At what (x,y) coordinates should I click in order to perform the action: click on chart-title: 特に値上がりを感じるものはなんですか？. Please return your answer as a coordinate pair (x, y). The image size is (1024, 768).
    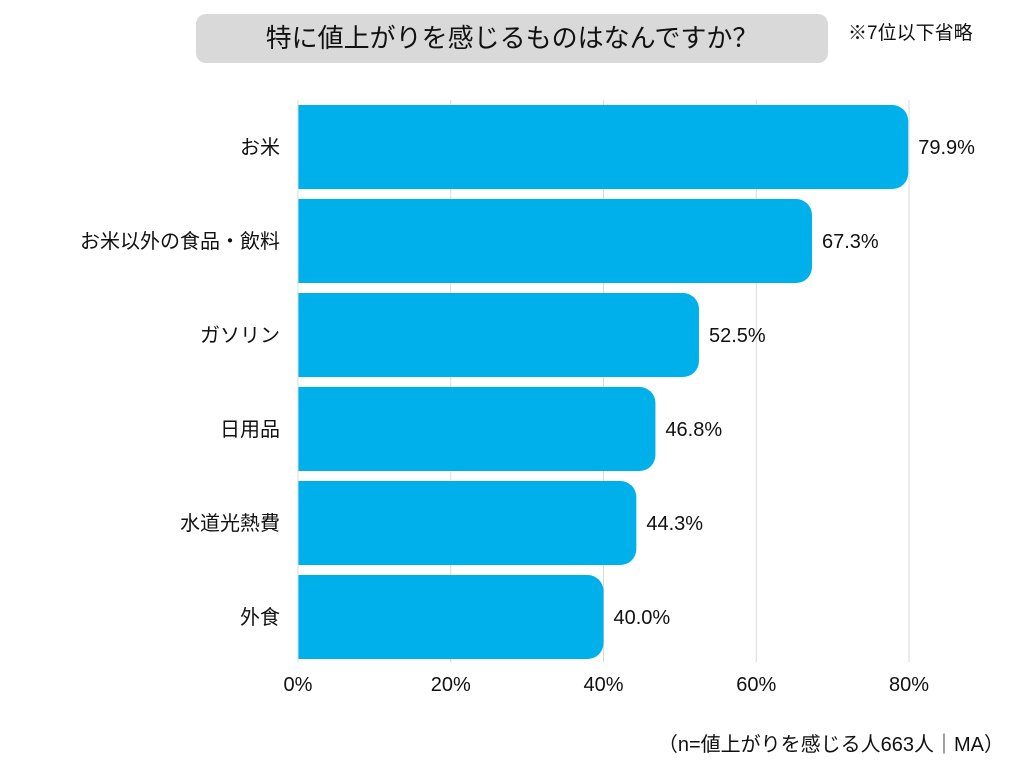
    Looking at the image, I should click on (512, 38).